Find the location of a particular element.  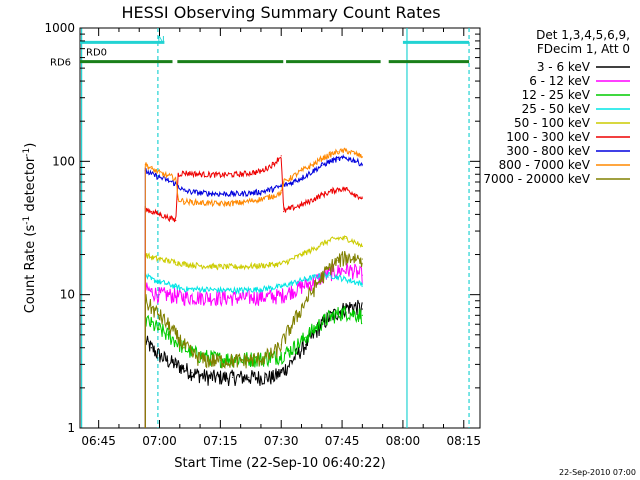

legend-label-5: 100 - 300 keV is located at coordinates (548, 137).